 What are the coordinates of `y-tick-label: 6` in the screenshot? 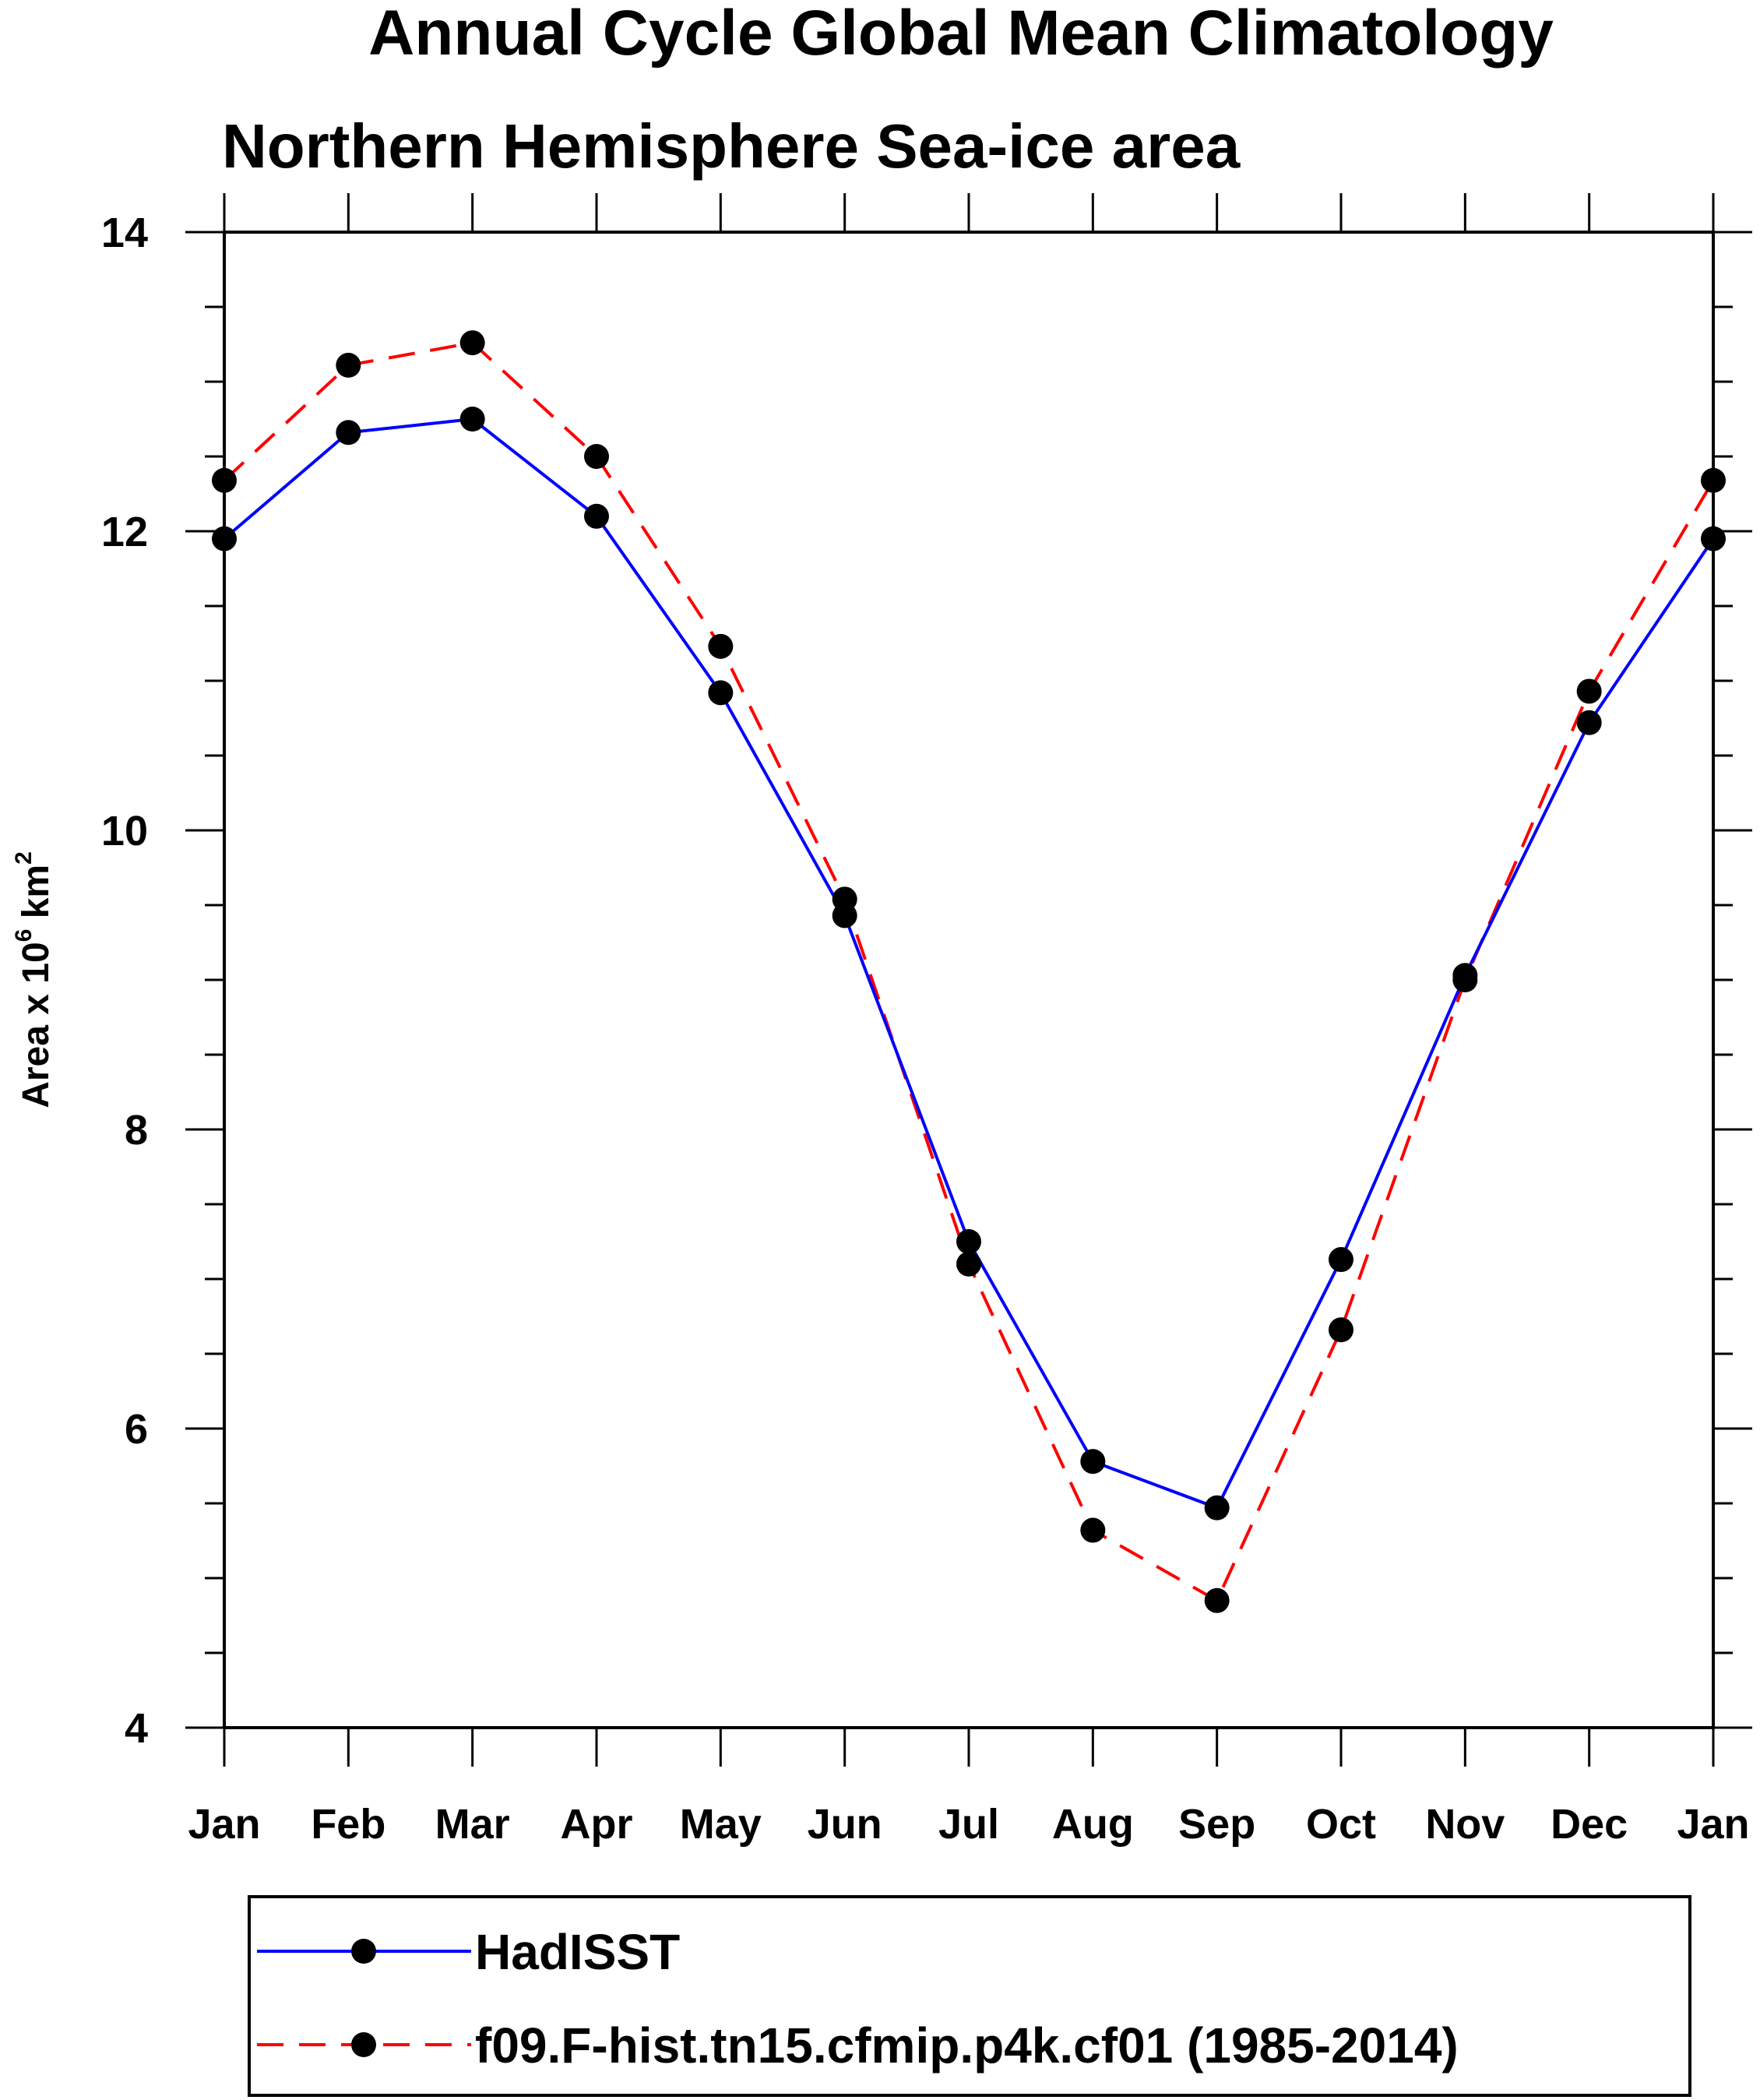 It's located at (136, 1429).